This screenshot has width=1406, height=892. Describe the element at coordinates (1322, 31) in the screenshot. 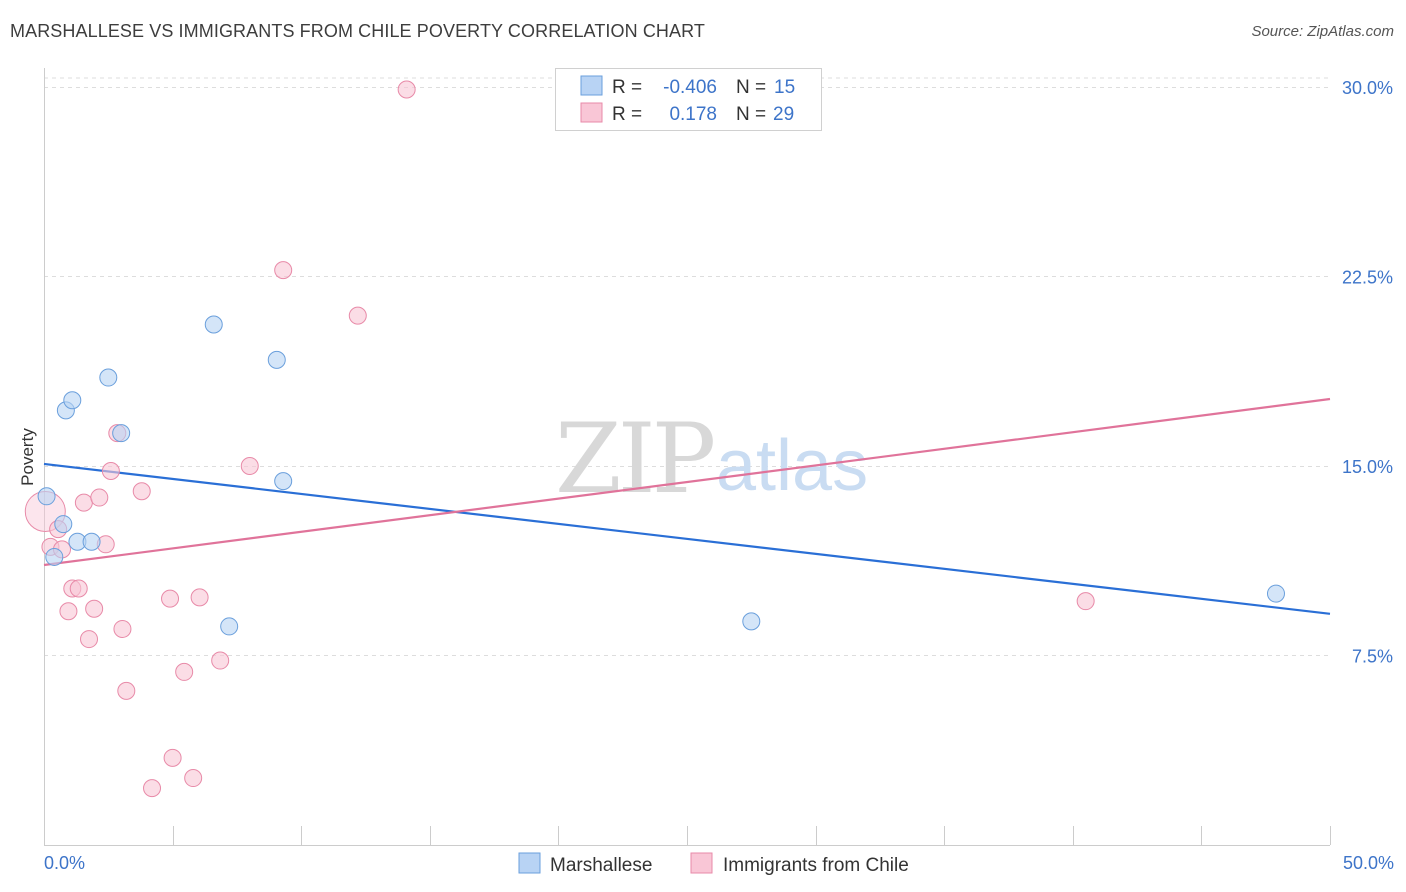

I see `source-label: Source: ZipAtlas.com` at that location.